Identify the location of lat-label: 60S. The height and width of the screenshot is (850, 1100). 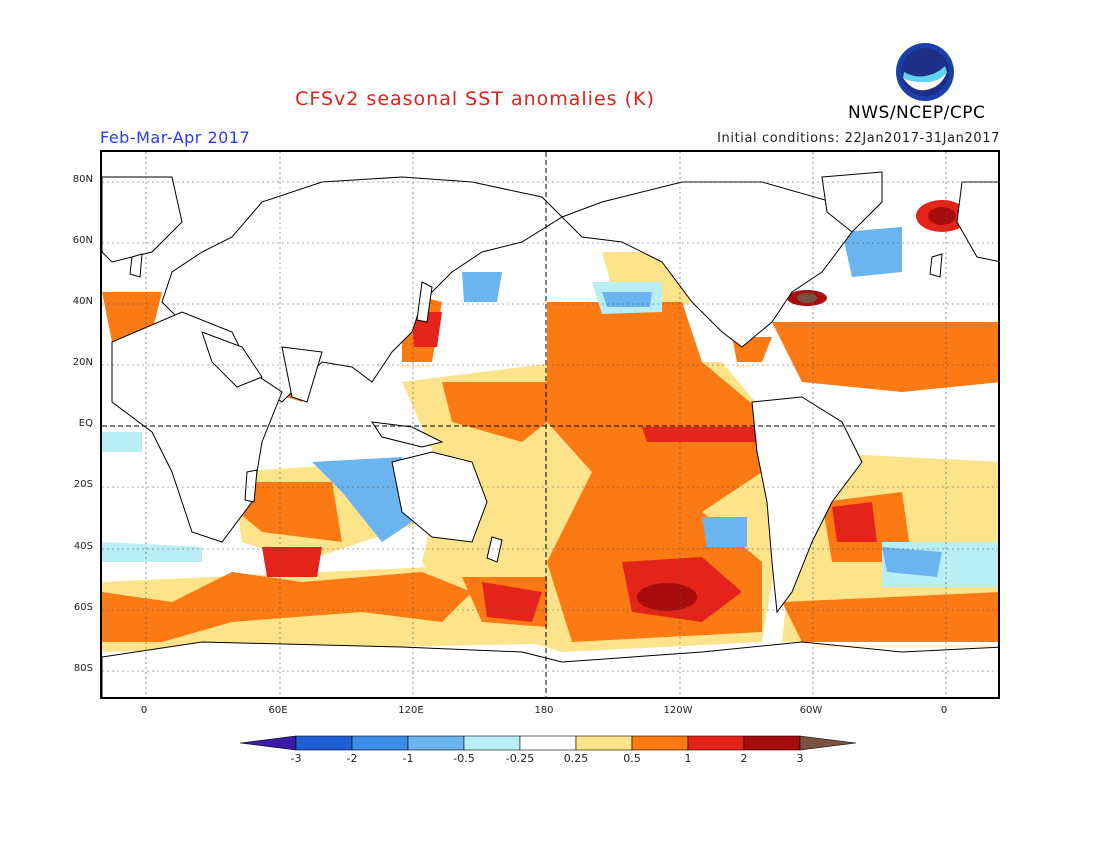
(83, 607).